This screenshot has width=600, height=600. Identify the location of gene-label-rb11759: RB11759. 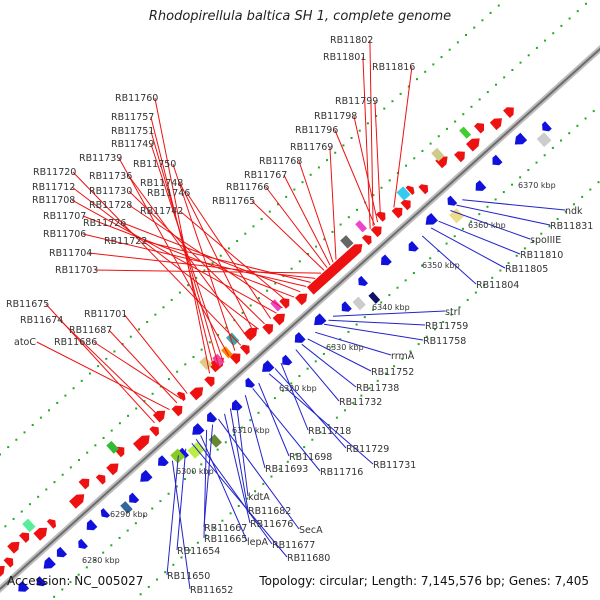
(446, 326).